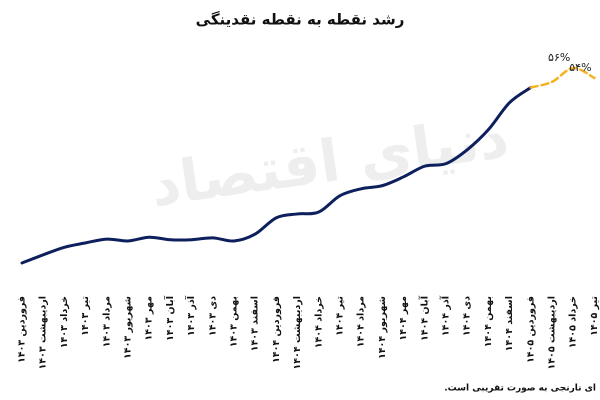 This screenshot has height=400, width=600. Describe the element at coordinates (423, 318) in the screenshot. I see `x-tick-label: آبان ۱۴۰۴` at that location.